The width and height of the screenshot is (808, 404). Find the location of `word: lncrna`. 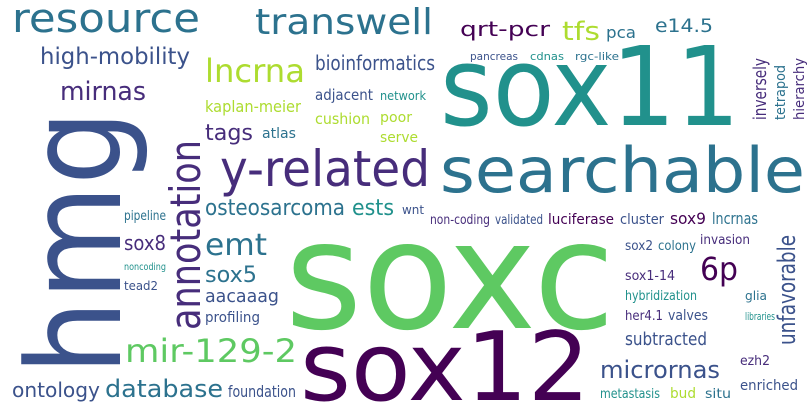

word: lncrna is located at coordinates (255, 71).